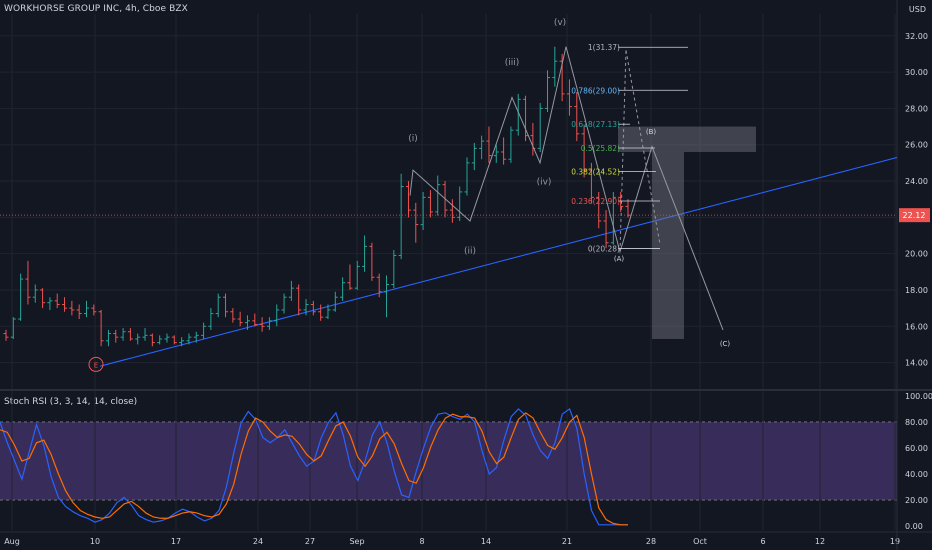 This screenshot has height=550, width=932. Describe the element at coordinates (651, 541) in the screenshot. I see `x-tick-label: 28` at that location.